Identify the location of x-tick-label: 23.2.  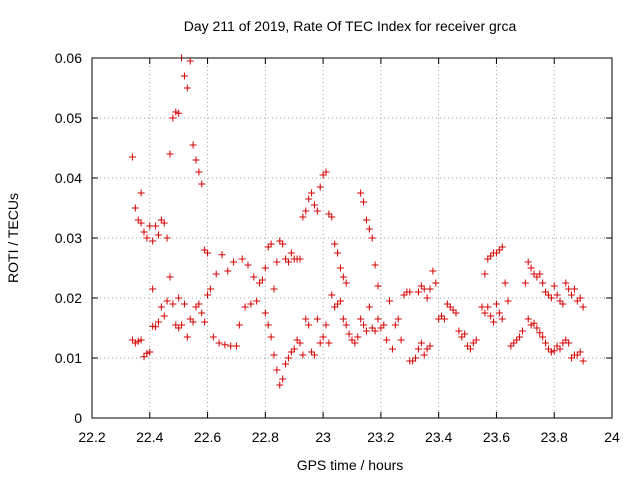
(380, 437).